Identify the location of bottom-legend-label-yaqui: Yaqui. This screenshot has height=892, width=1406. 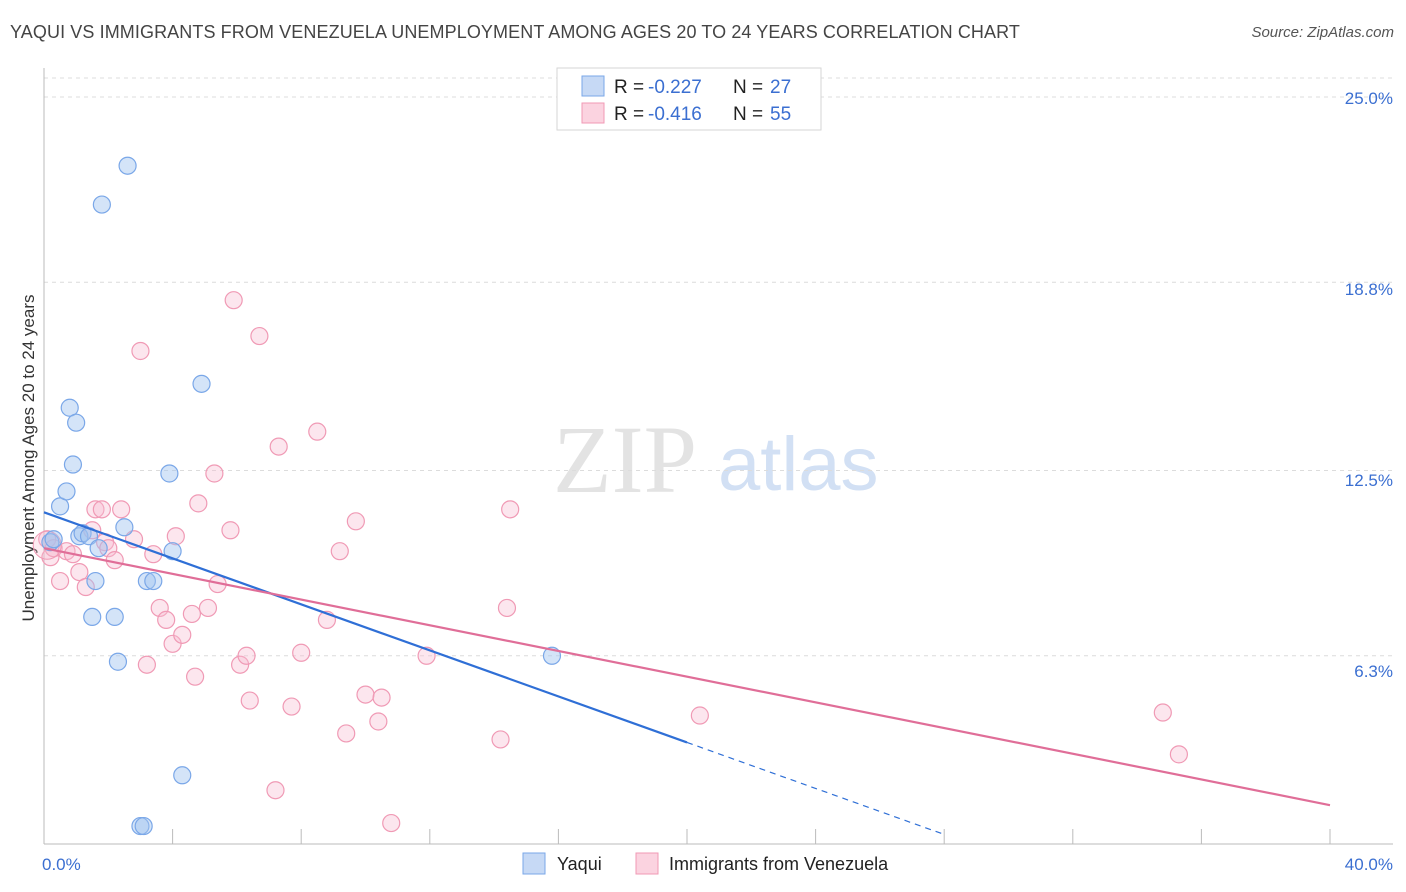
(579, 864).